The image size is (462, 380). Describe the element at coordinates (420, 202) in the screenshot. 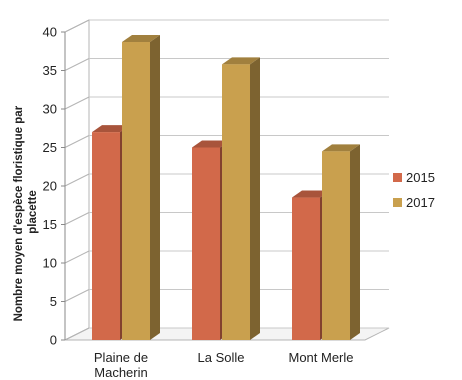

I see `legend-label-2017: 2017` at that location.